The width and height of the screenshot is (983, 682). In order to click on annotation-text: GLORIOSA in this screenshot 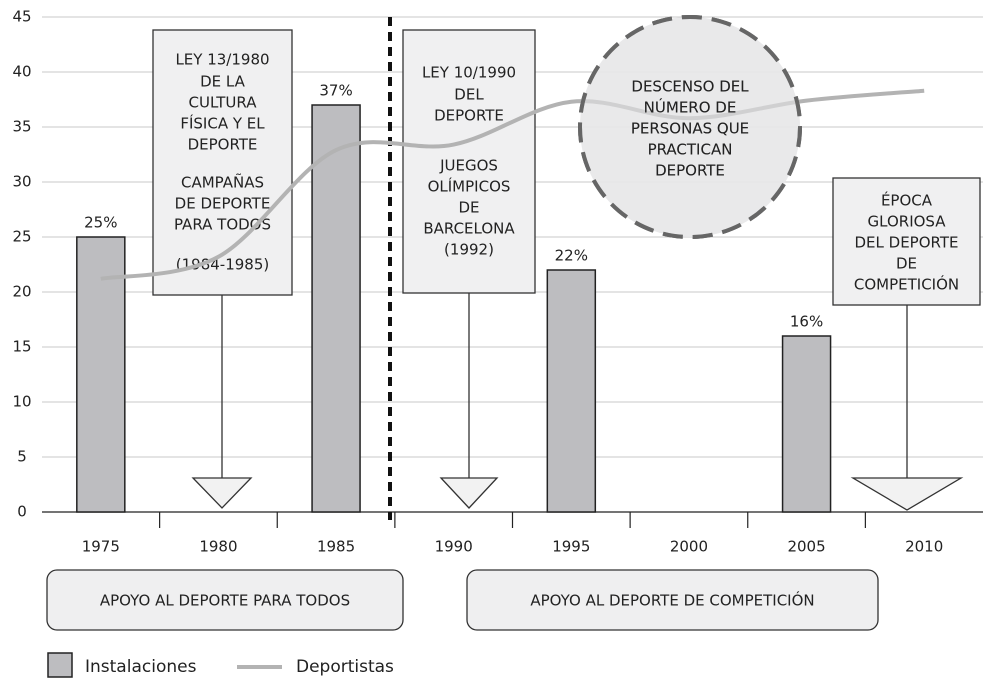, I will do `click(907, 222)`.